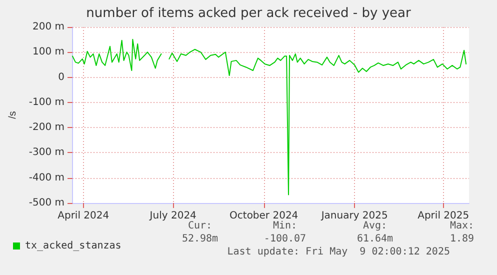  I want to click on text: 61.64m, so click(375, 239).